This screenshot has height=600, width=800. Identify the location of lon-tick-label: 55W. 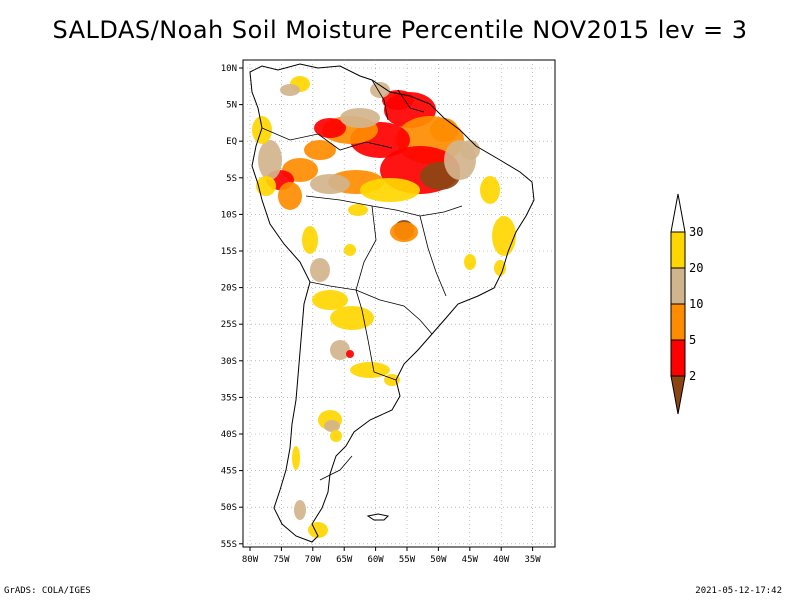
(407, 560).